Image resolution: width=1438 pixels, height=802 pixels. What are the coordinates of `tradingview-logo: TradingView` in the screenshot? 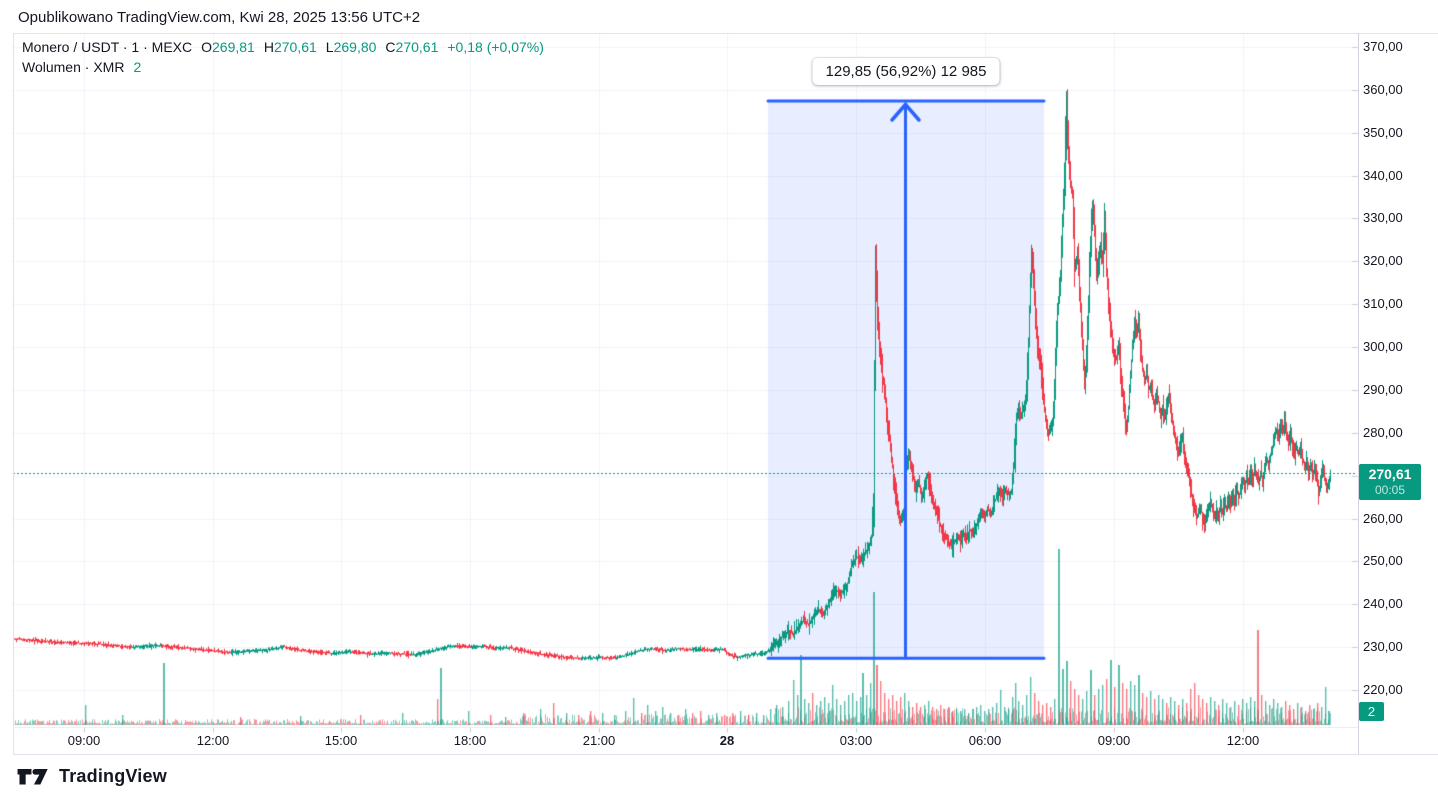 It's located at (91, 776).